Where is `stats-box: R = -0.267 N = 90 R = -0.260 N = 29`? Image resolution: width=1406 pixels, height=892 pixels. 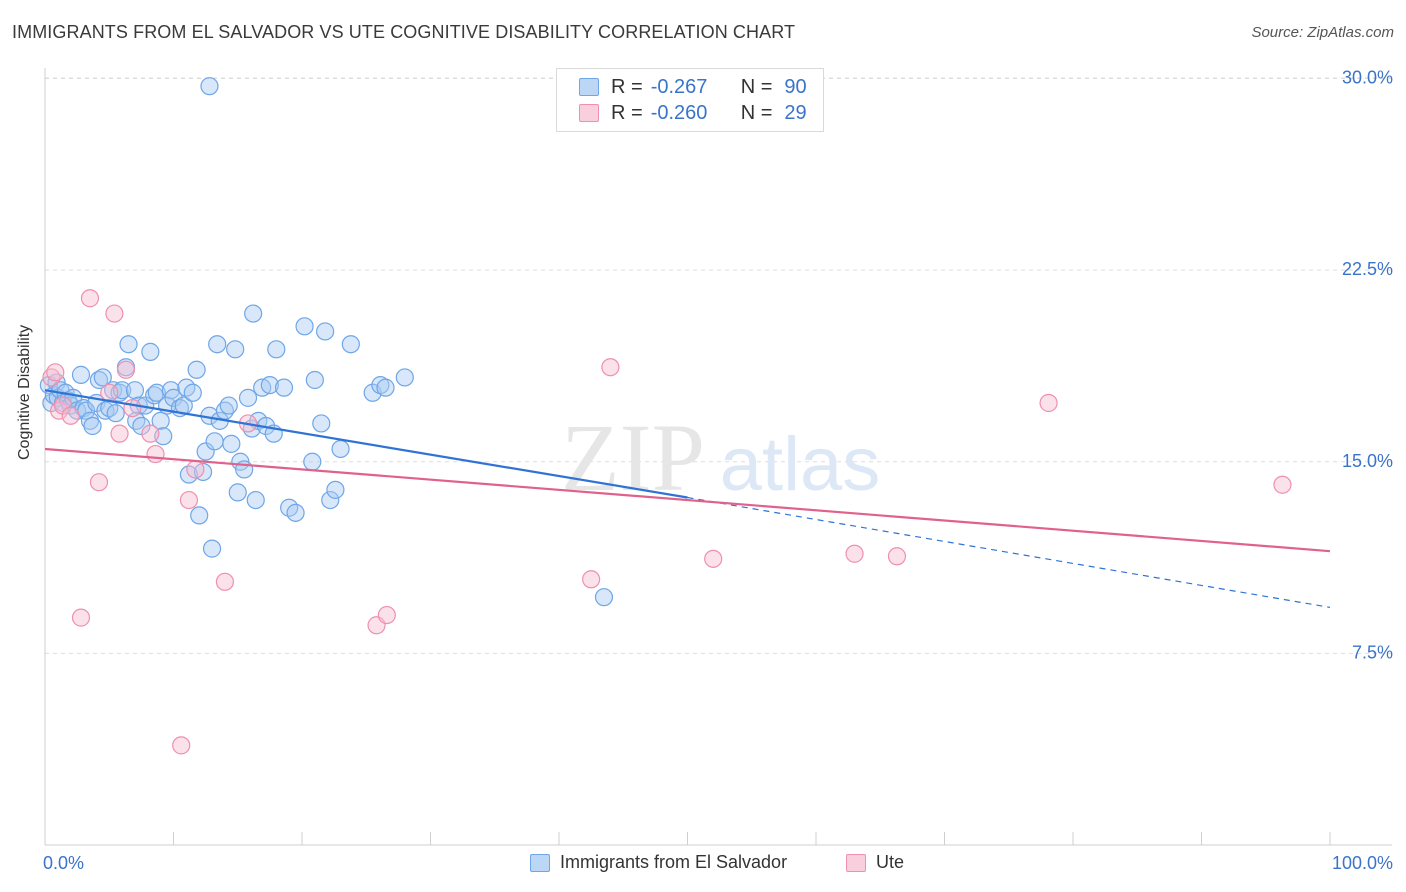 stats-box: R = -0.267 N = 90 R = -0.260 N = 29 is located at coordinates (690, 100).